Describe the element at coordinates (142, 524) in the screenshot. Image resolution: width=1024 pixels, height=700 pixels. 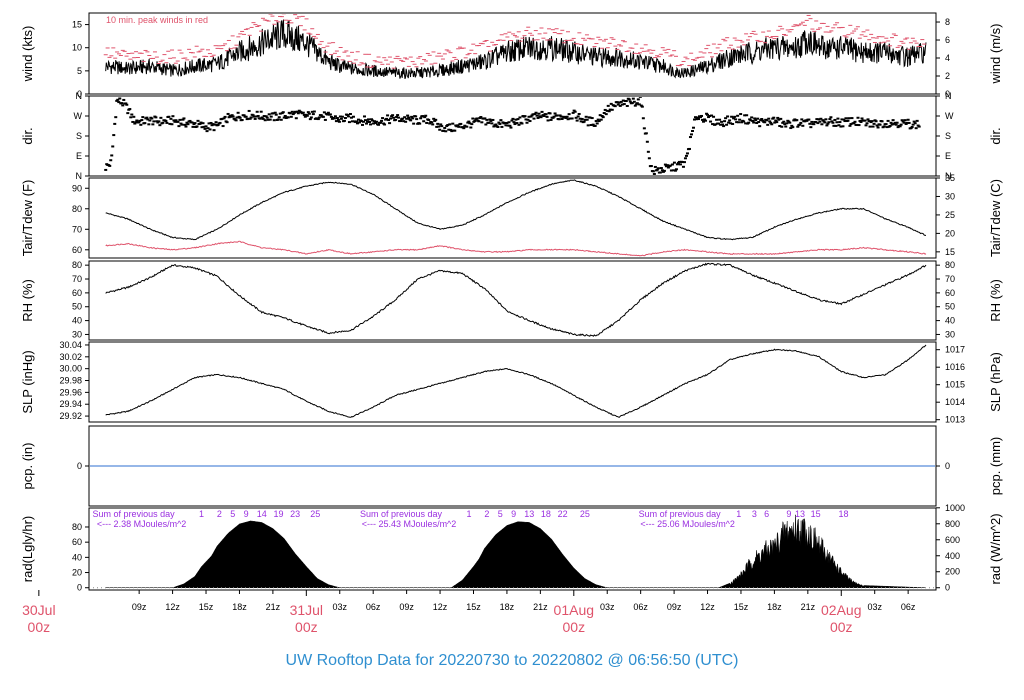
I see `rad-annotation-sum: <--- 2.38 MJoules/m^2` at that location.